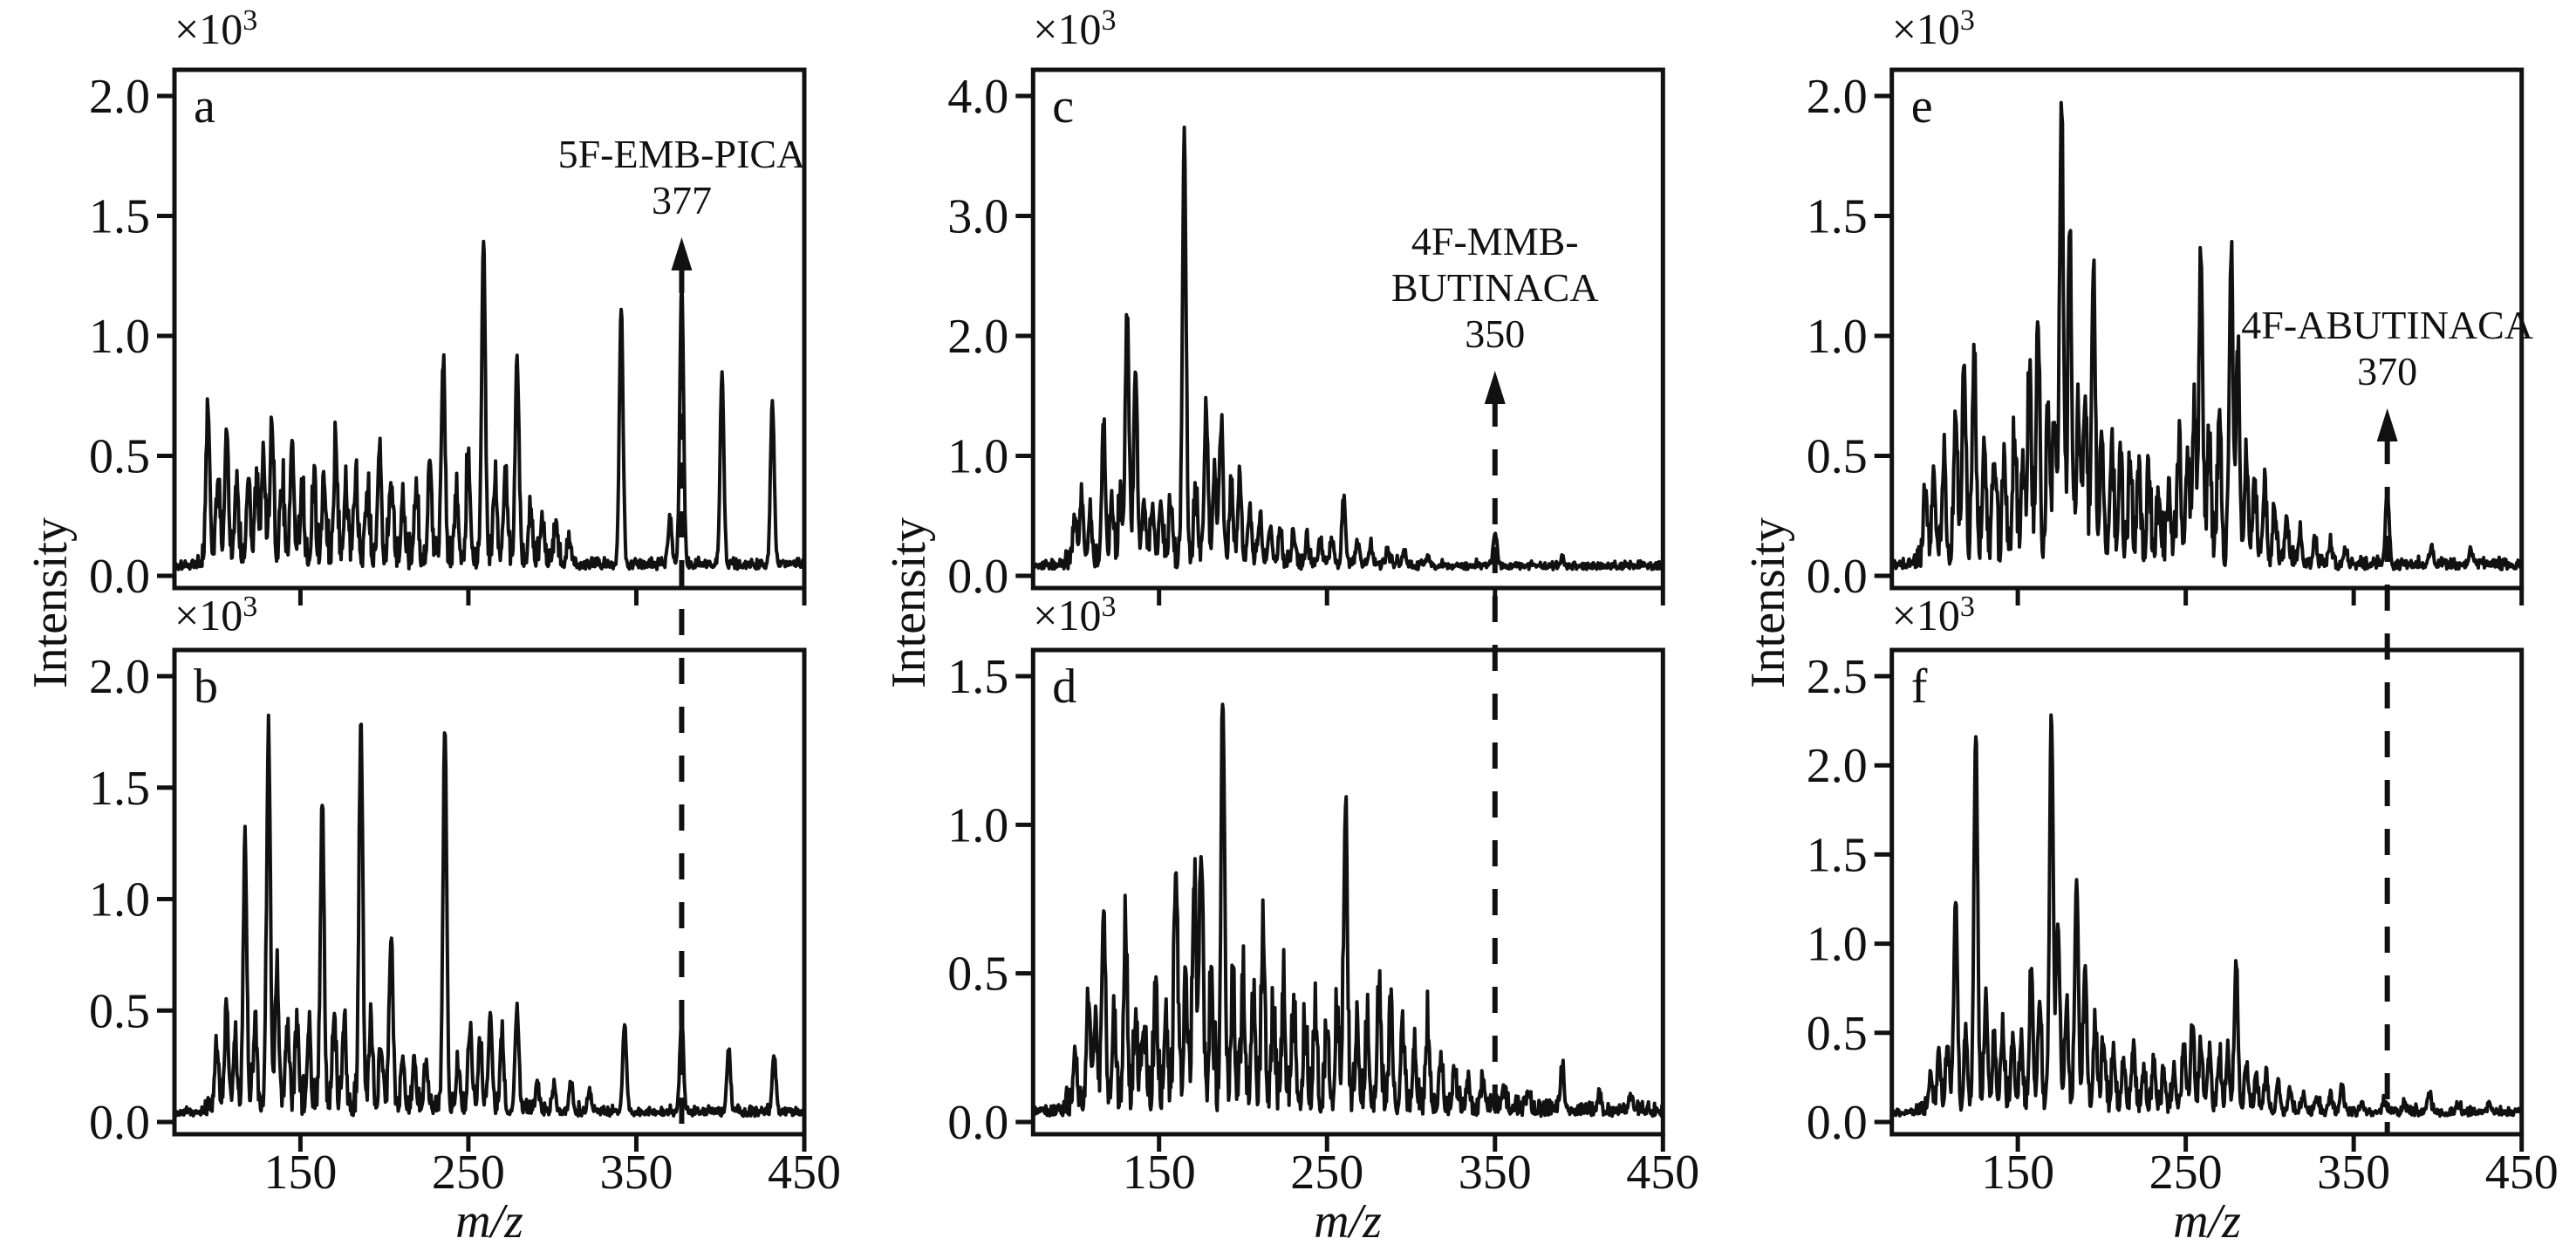  I want to click on panel-letter-c: c, so click(1063, 106).